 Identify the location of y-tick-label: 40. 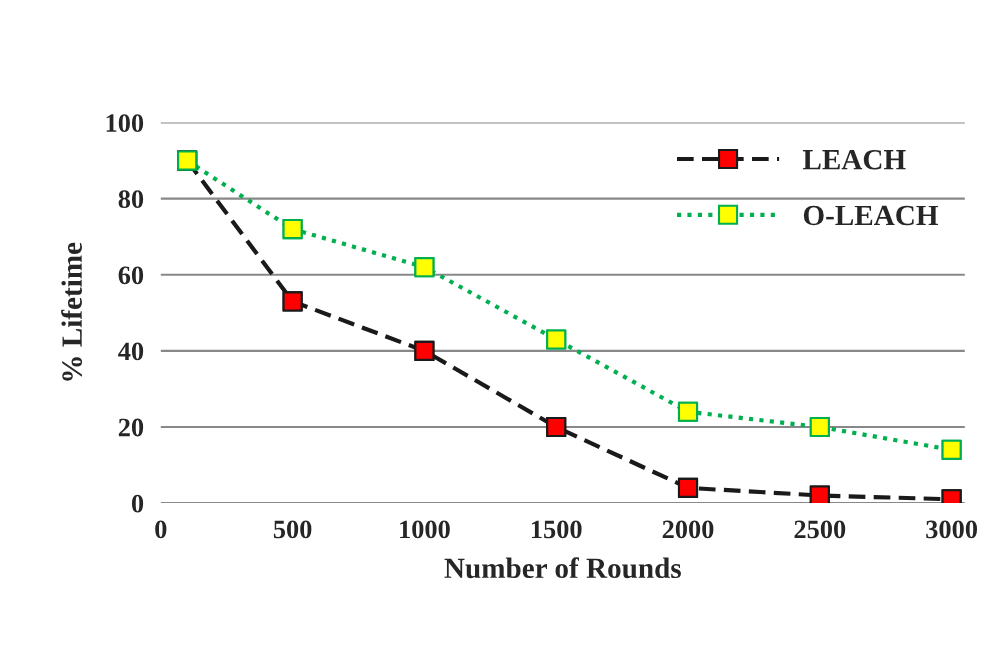
(131, 351).